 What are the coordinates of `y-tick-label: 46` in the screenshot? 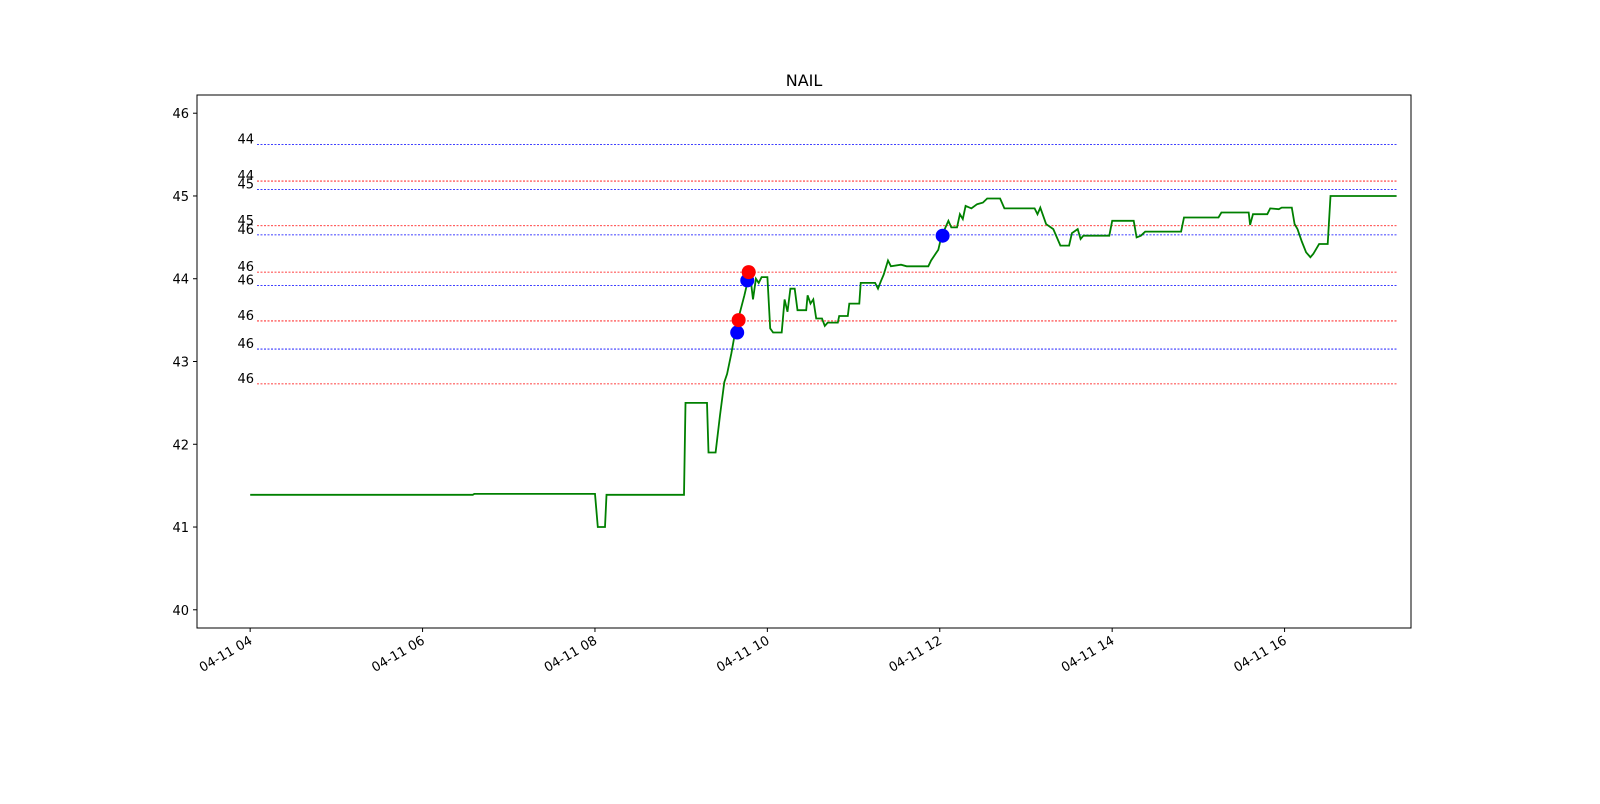 It's located at (180, 114).